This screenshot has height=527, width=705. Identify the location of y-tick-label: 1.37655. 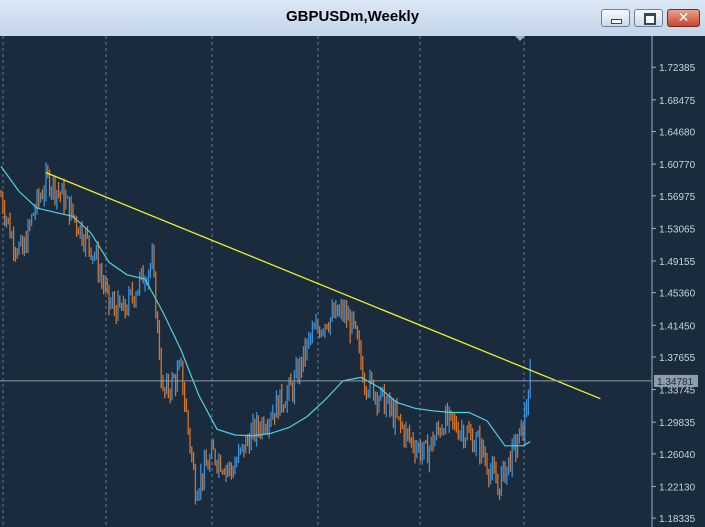
(677, 358).